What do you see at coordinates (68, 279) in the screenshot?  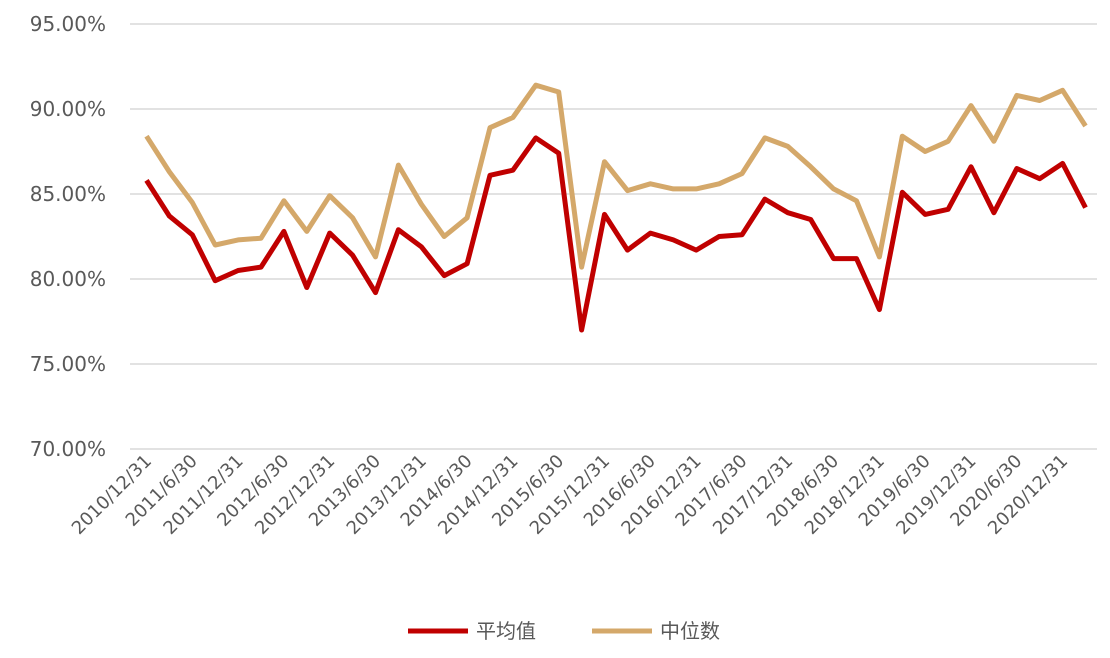 I see `y-tick-label: 80.00%` at bounding box center [68, 279].